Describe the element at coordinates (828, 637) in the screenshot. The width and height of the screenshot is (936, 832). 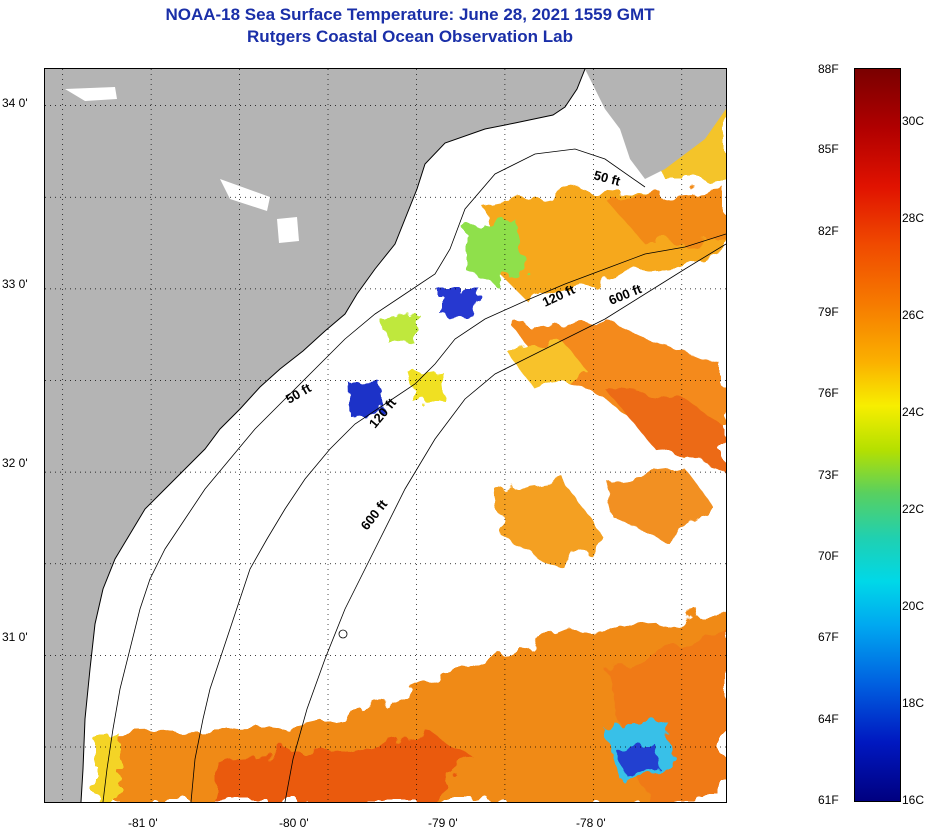
I see `colorbar-fahrenheit-label: 67F` at that location.